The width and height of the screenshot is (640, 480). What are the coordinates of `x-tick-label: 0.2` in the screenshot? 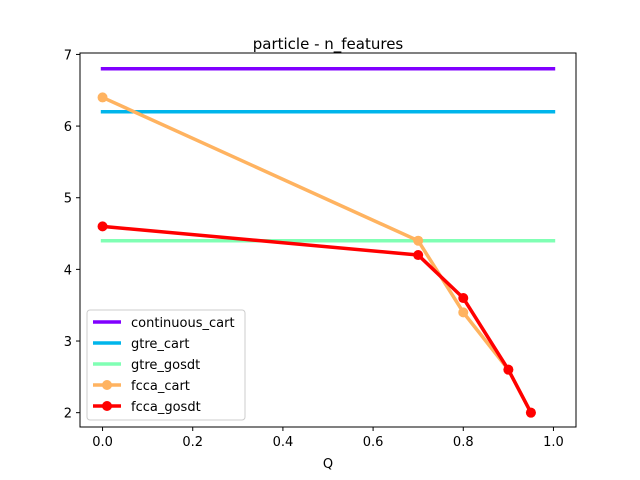 It's located at (192, 442).